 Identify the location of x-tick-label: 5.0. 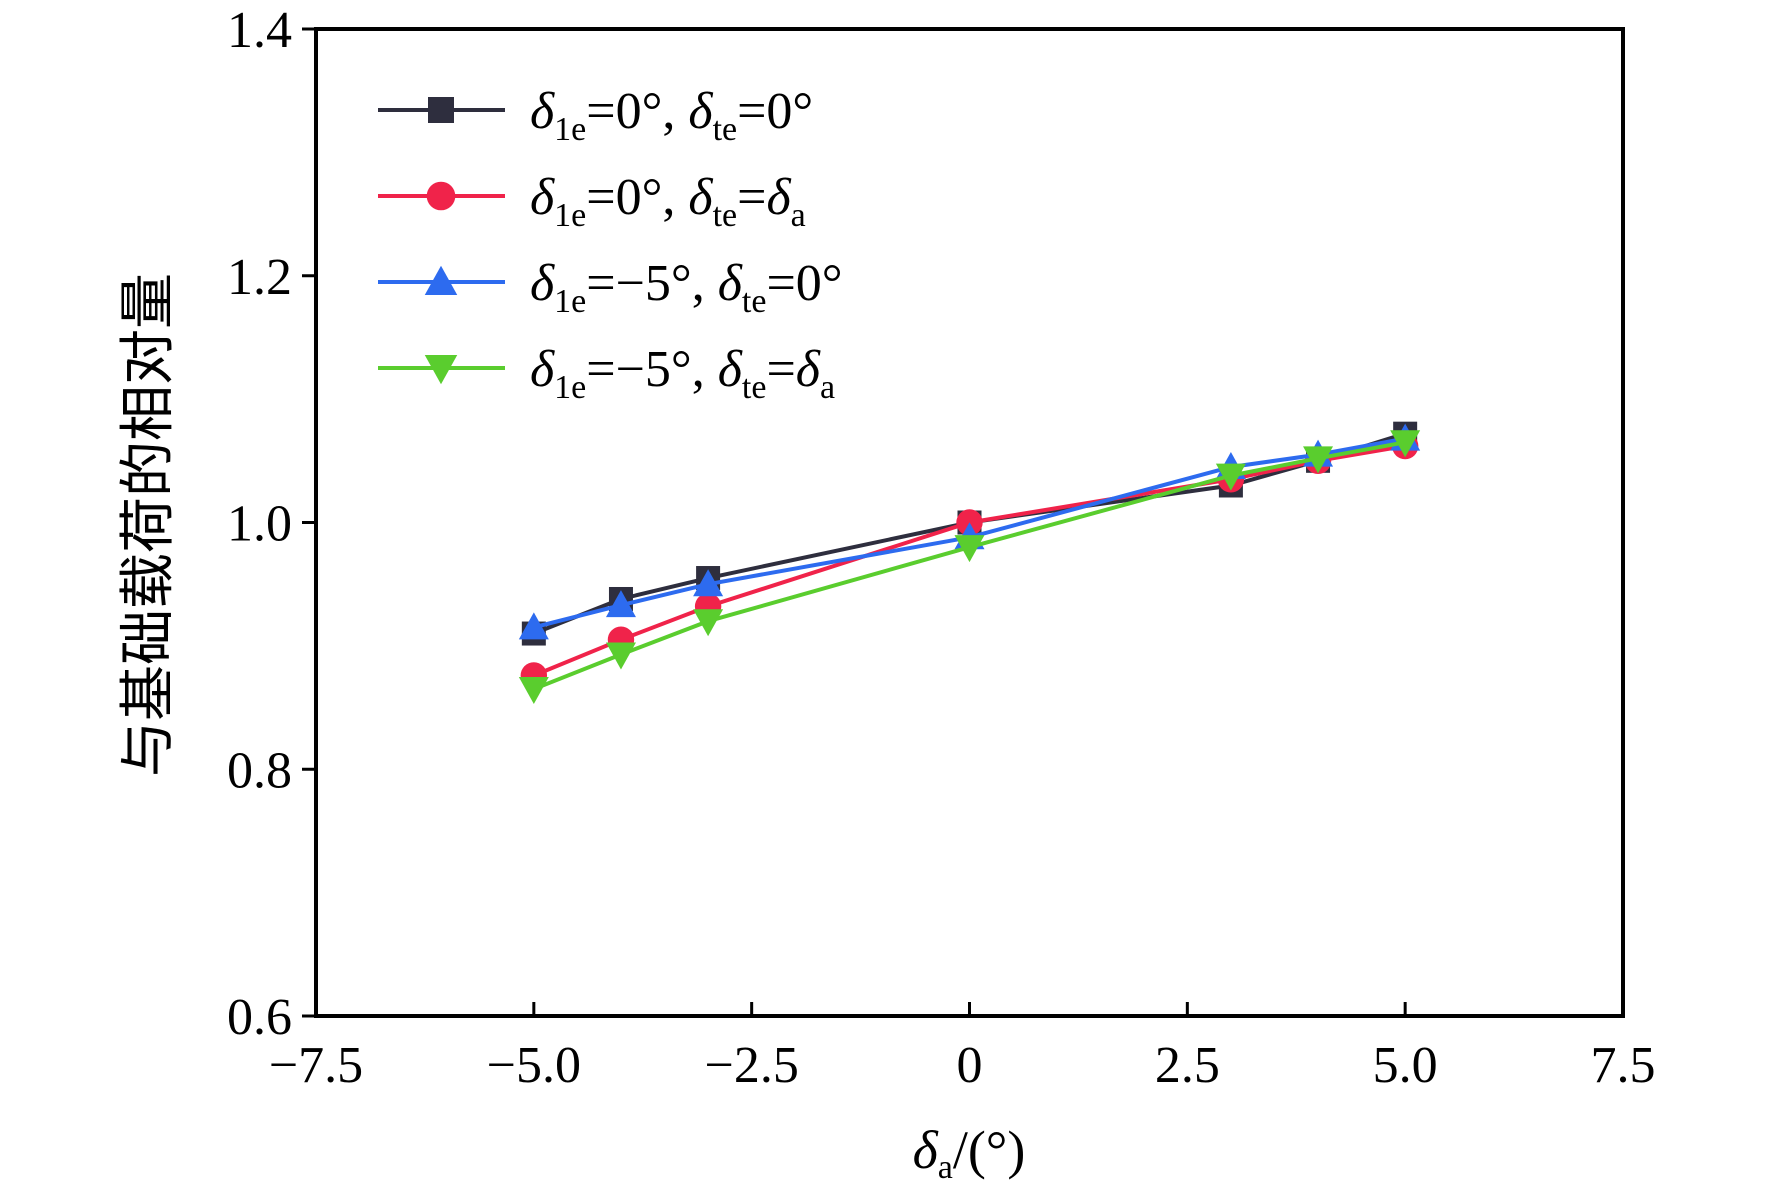
(1405, 1065).